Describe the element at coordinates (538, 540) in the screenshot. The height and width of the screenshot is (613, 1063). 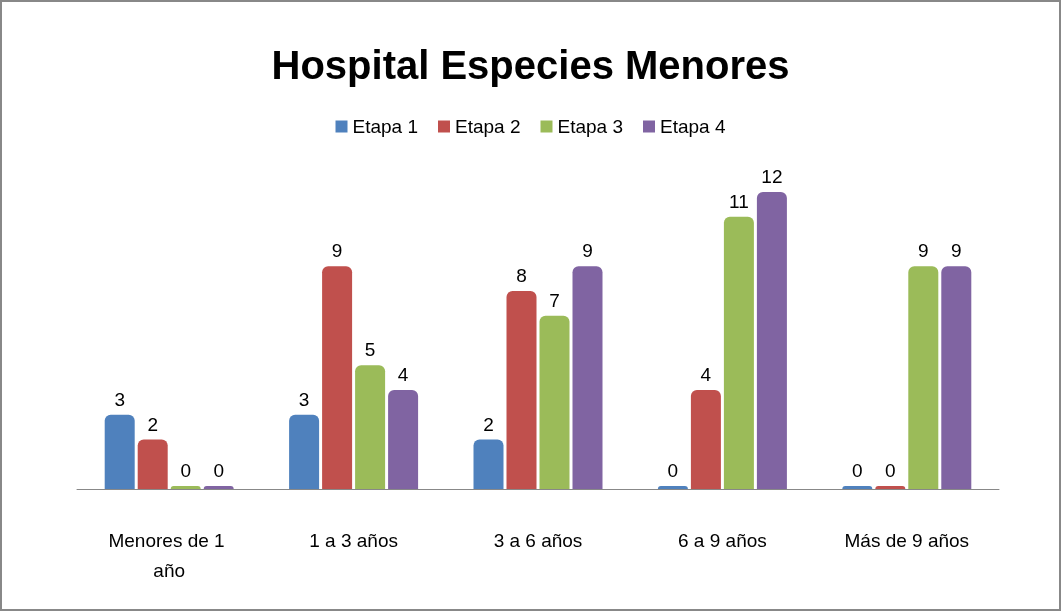
I see `x-tick-label: 3 a 6 años` at that location.